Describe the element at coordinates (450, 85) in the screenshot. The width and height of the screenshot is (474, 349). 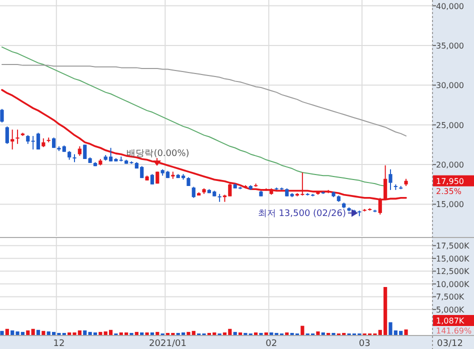
I see `y-tick-label: 30,000` at that location.